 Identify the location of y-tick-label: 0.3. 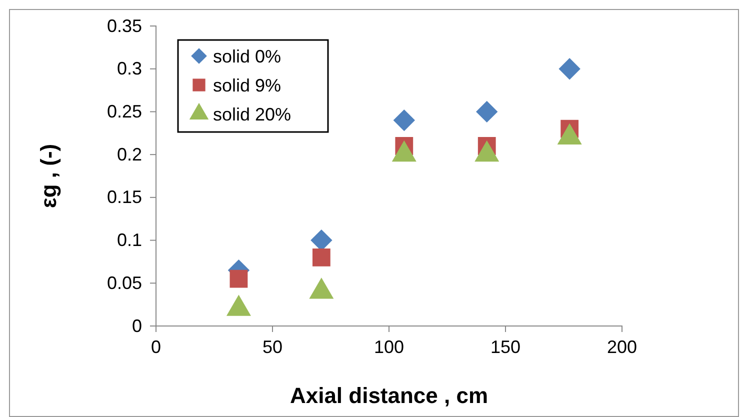
(129, 68).